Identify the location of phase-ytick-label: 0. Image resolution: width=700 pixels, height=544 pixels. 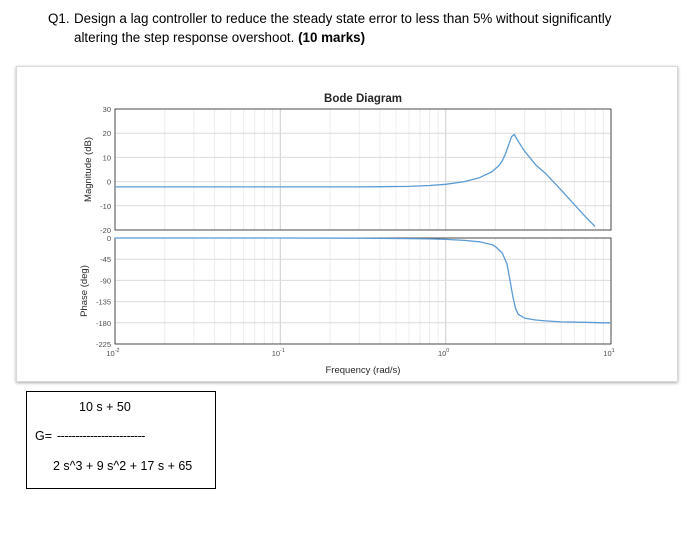
(109, 238).